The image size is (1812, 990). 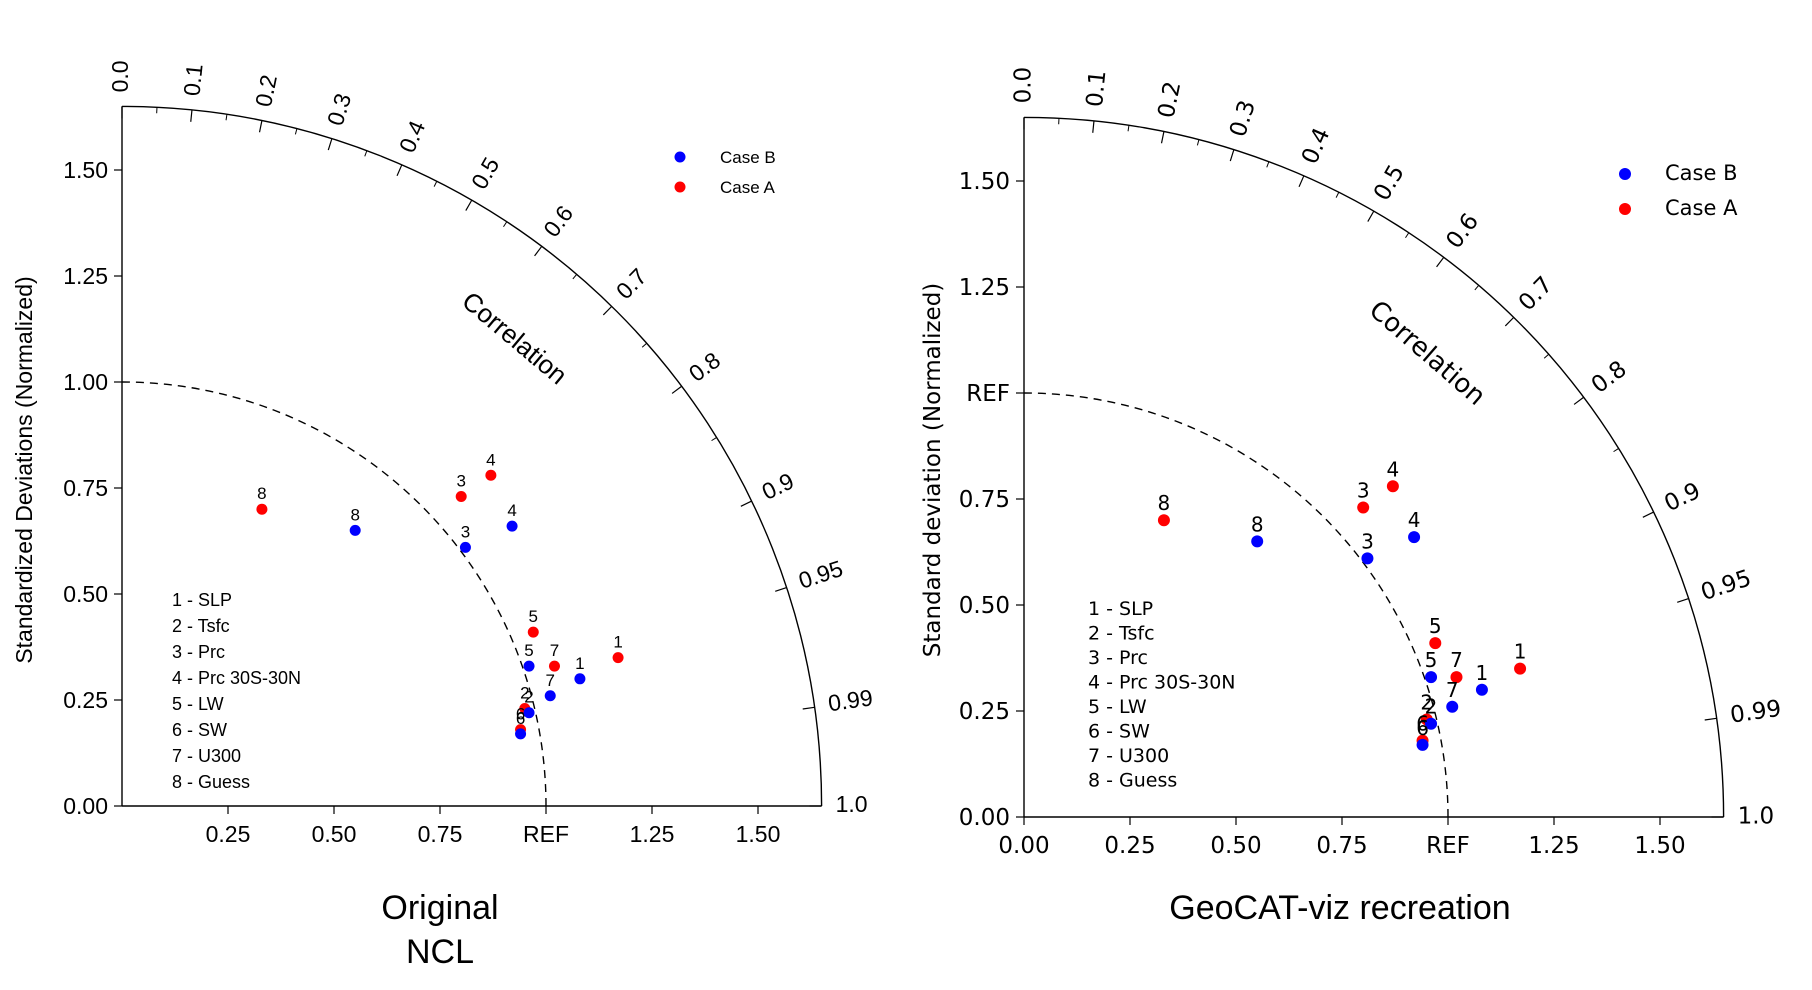 What do you see at coordinates (1427, 353) in the screenshot?
I see `correlation-title: Correlation` at bounding box center [1427, 353].